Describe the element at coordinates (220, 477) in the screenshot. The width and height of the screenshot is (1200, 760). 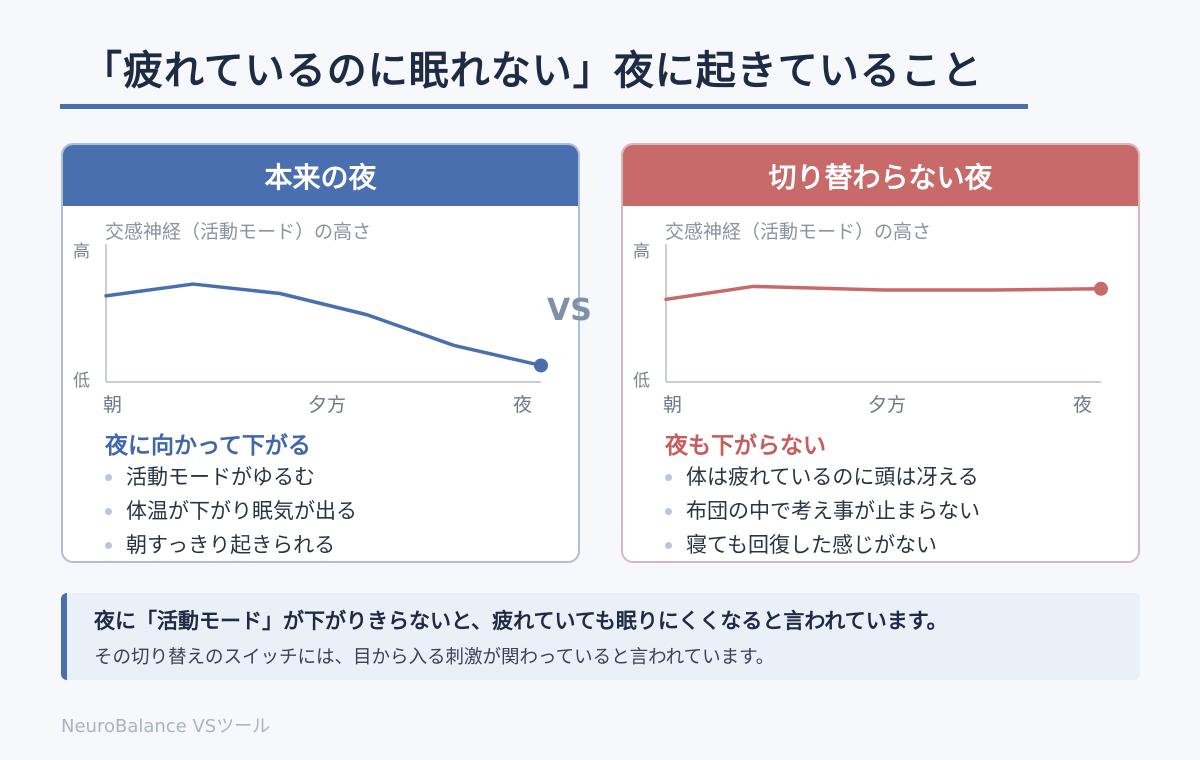
I see `list-item-label: 活動モードがゆるむ` at that location.